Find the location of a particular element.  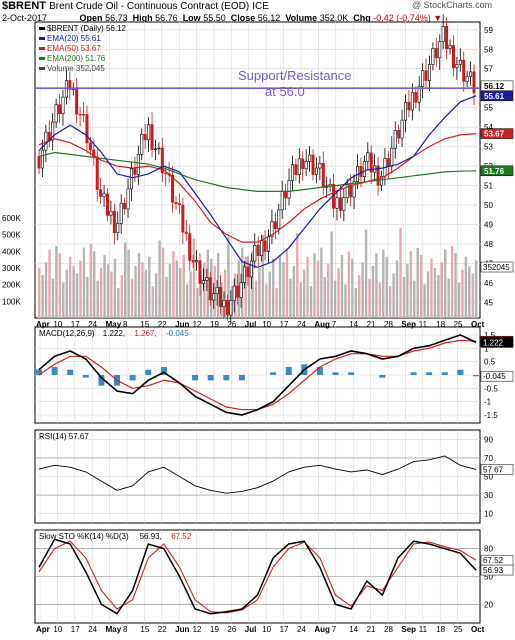

sto-d-line is located at coordinates (257, 577).